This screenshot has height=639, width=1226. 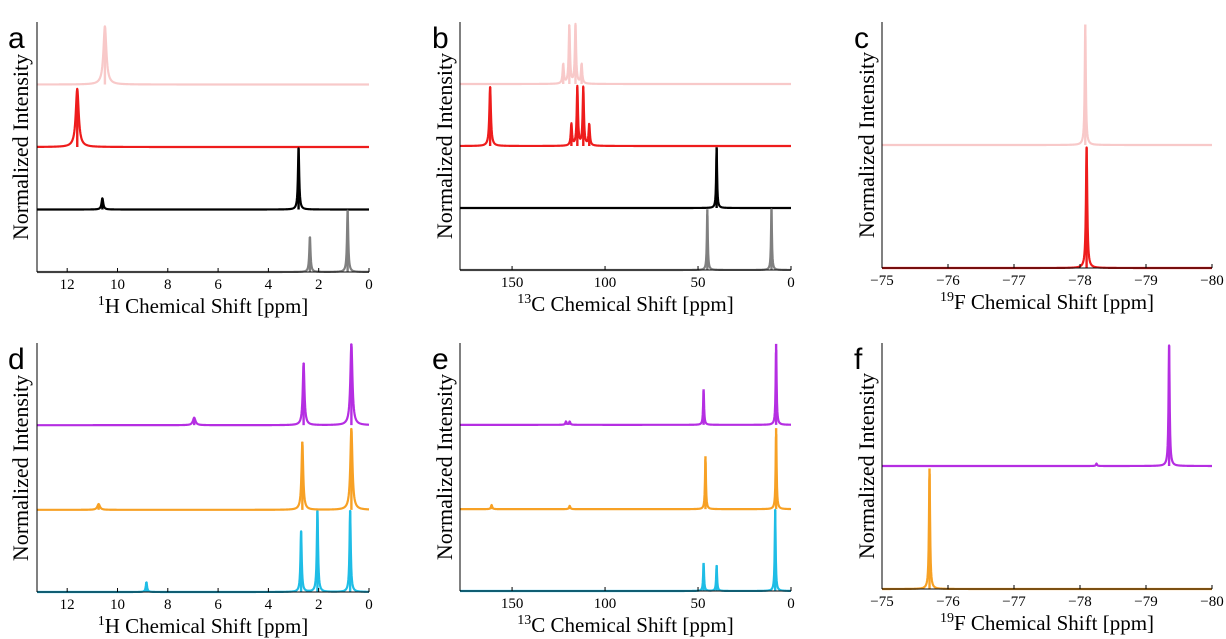 I want to click on panel-letter: b, so click(x=440, y=38).